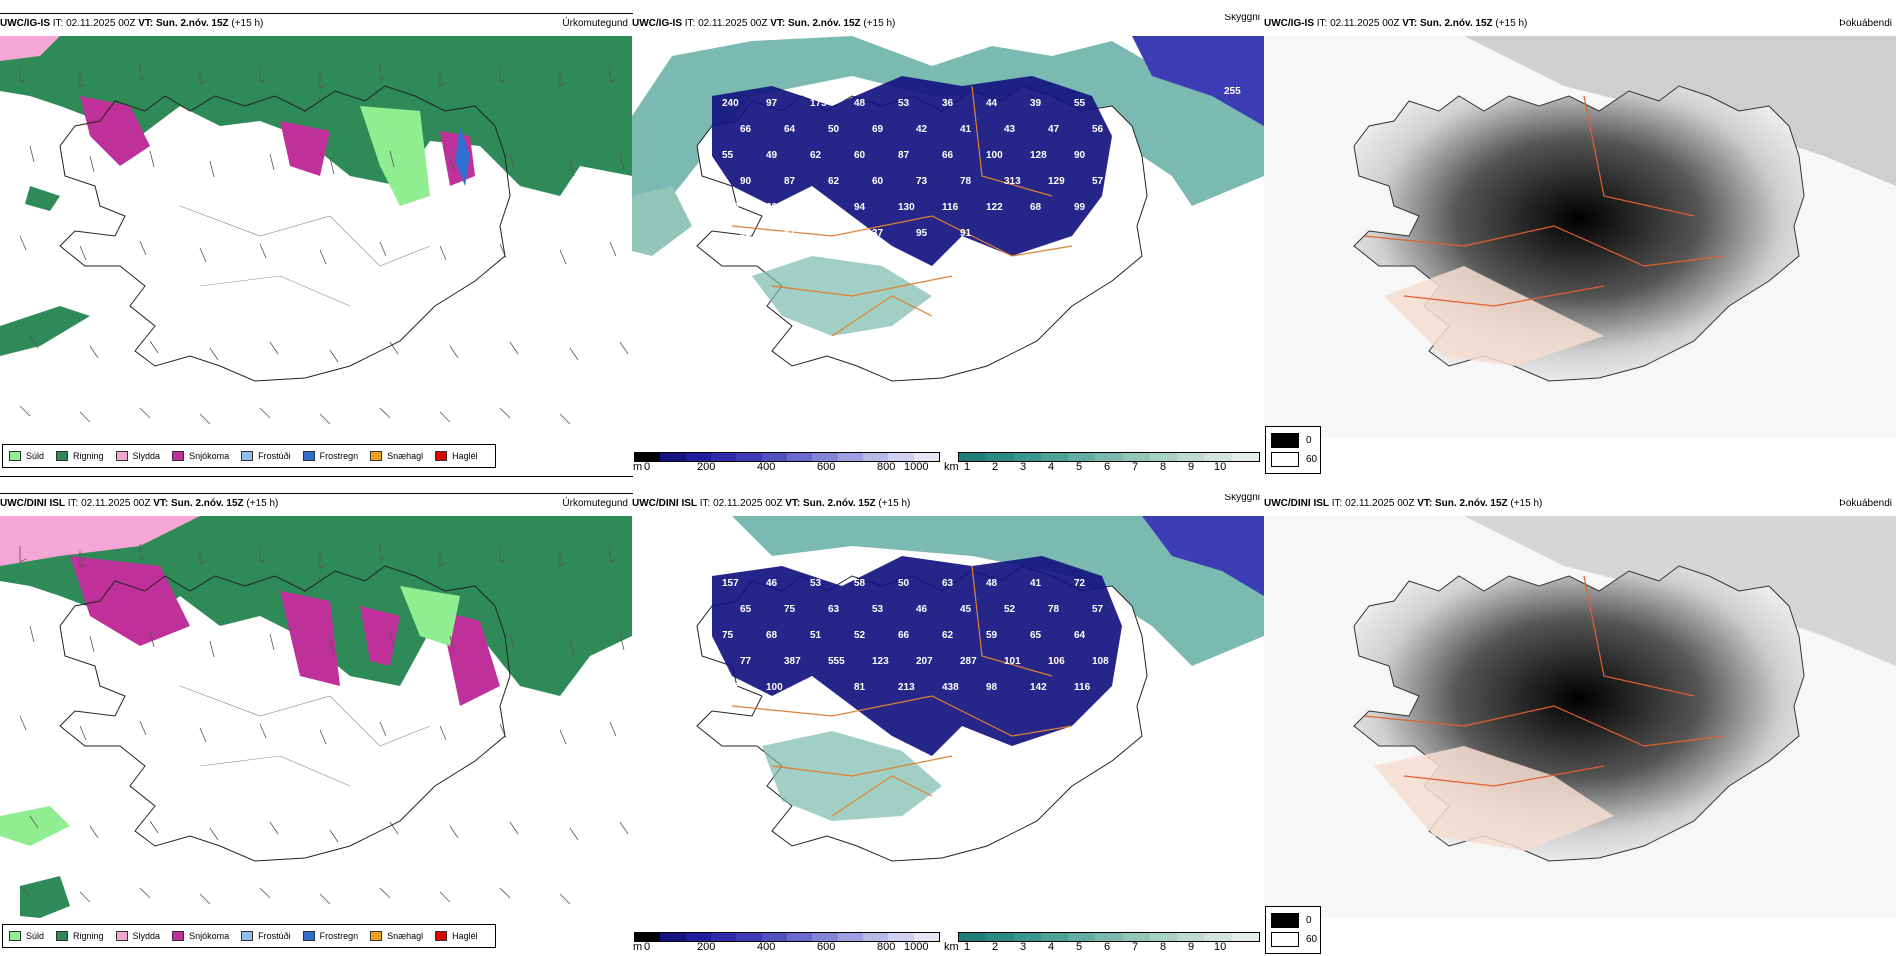 The image size is (1900, 956). Describe the element at coordinates (826, 947) in the screenshot. I see `ceiling-tick: 600` at that location.